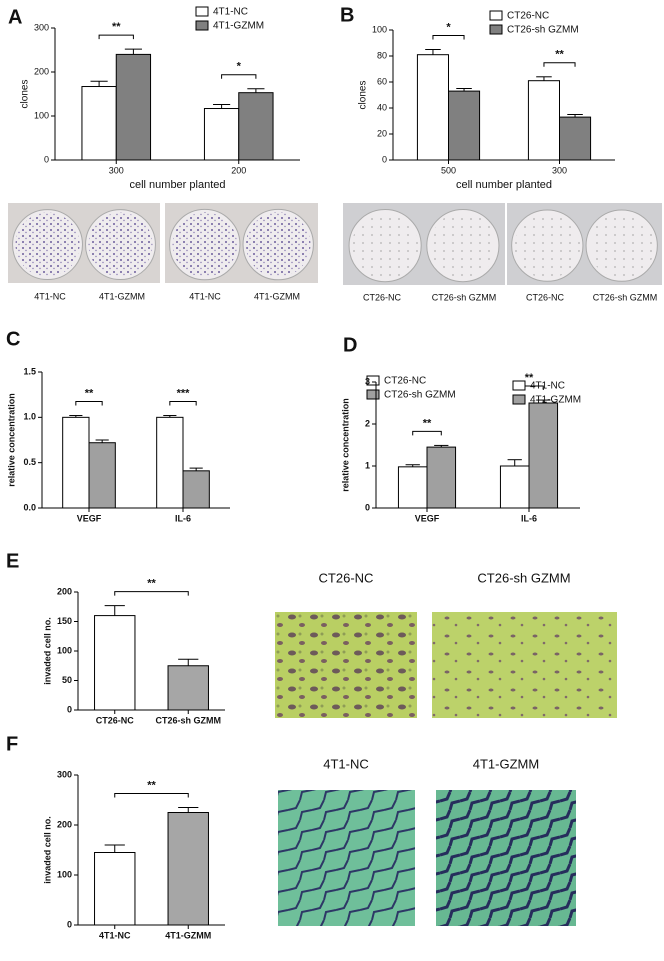 The image size is (664, 961). Describe the element at coordinates (12, 744) in the screenshot. I see `panel-letter: F` at that location.